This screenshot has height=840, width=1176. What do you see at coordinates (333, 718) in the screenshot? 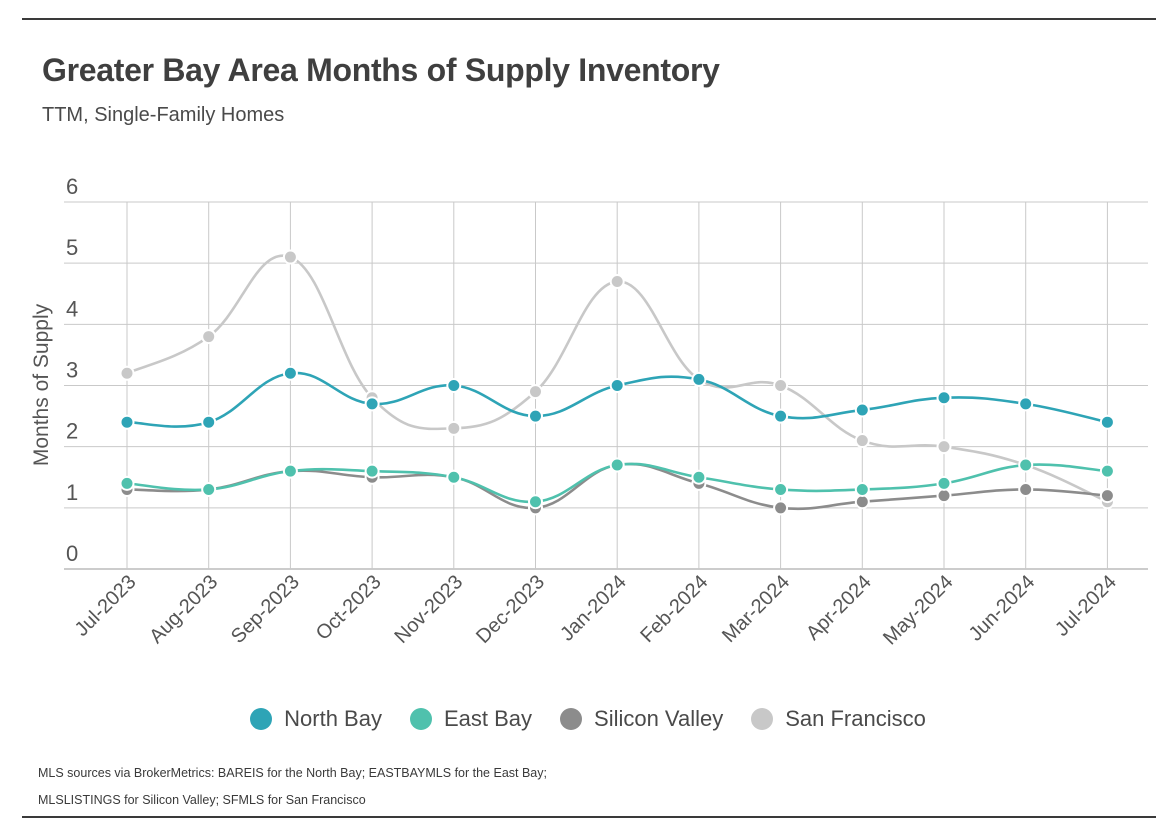
I see `legend-label: North Bay` at bounding box center [333, 718].